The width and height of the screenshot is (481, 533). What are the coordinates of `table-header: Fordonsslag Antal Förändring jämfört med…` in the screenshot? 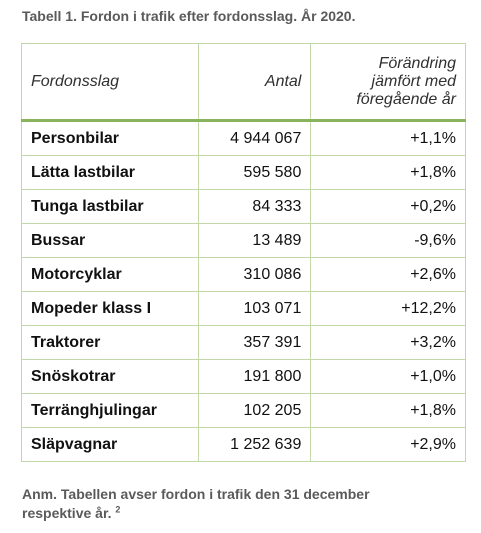 It's located at (243, 82).